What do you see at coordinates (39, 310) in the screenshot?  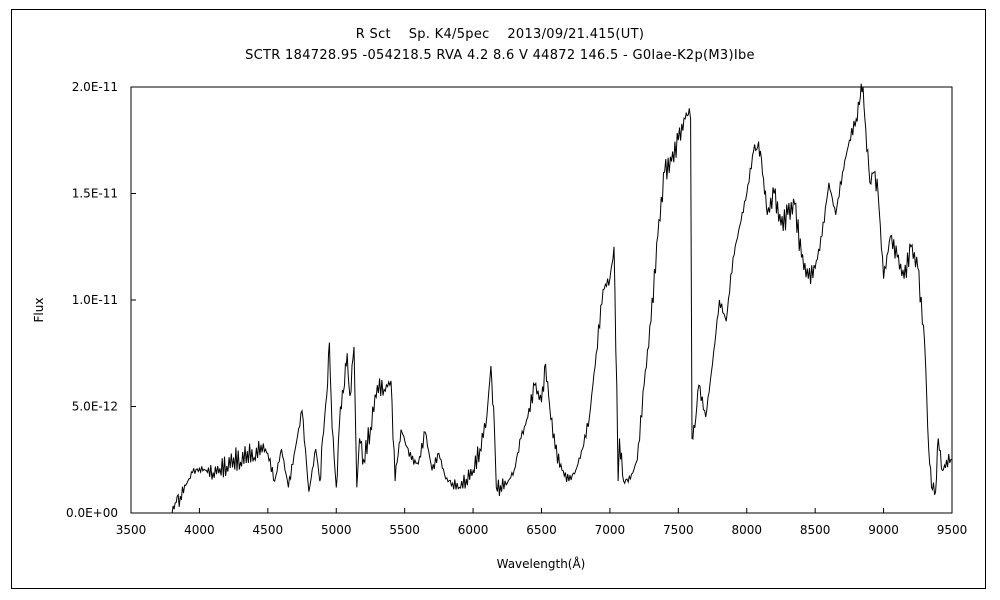 I see `y-axis-label: Flux` at bounding box center [39, 310].